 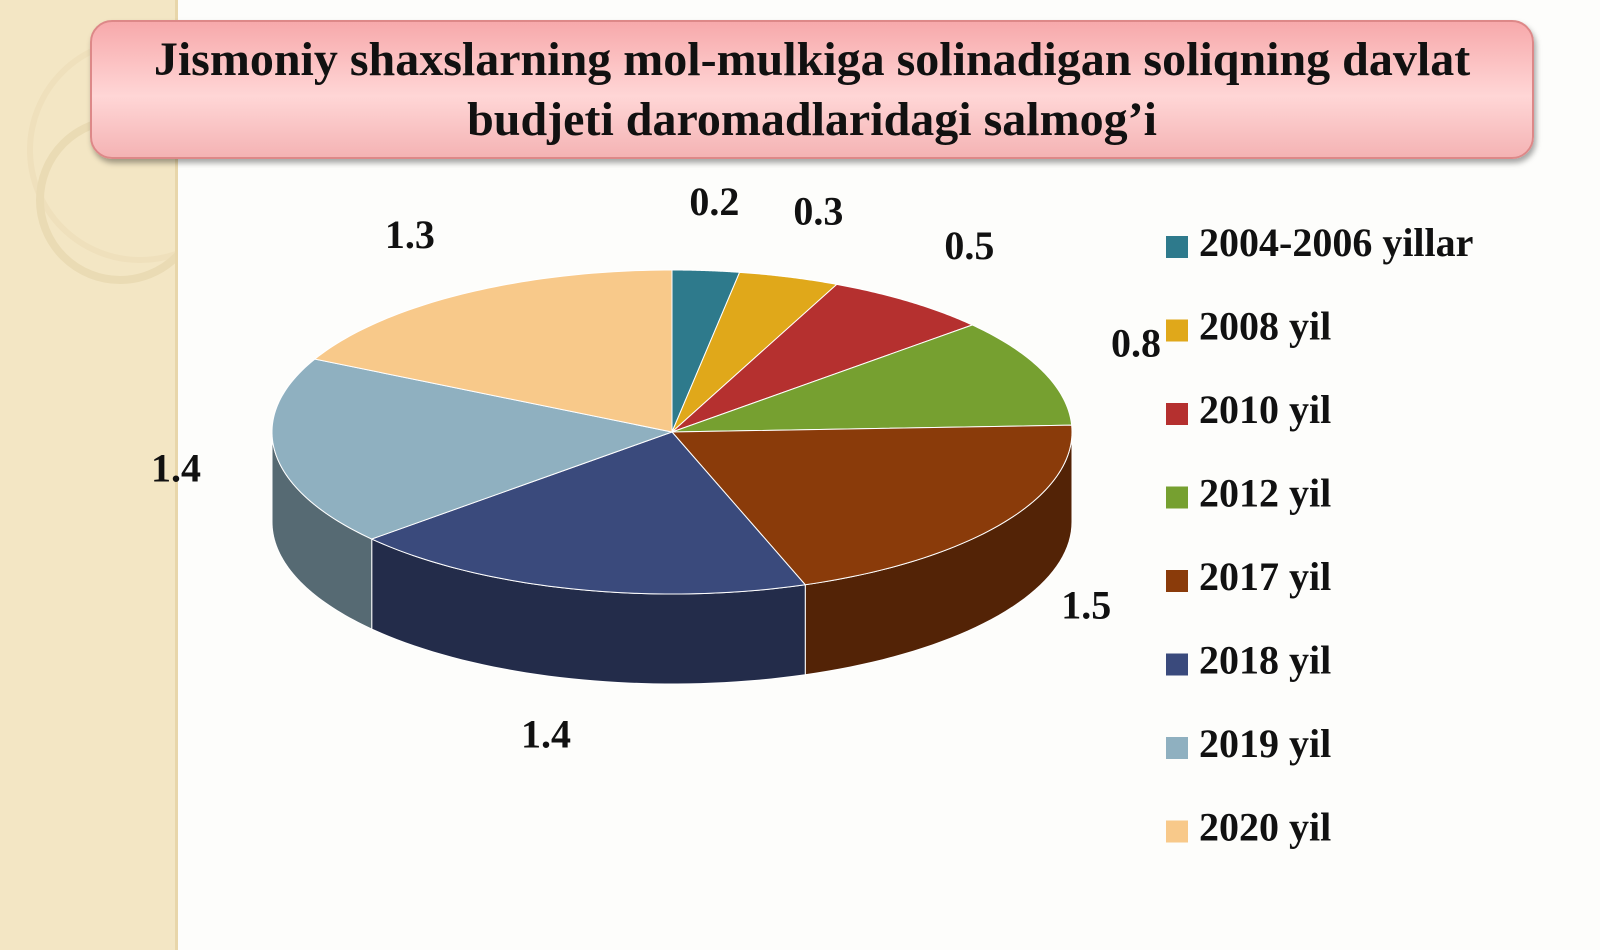 What do you see at coordinates (1265, 493) in the screenshot?
I see `legend-label: 2012 yil` at bounding box center [1265, 493].